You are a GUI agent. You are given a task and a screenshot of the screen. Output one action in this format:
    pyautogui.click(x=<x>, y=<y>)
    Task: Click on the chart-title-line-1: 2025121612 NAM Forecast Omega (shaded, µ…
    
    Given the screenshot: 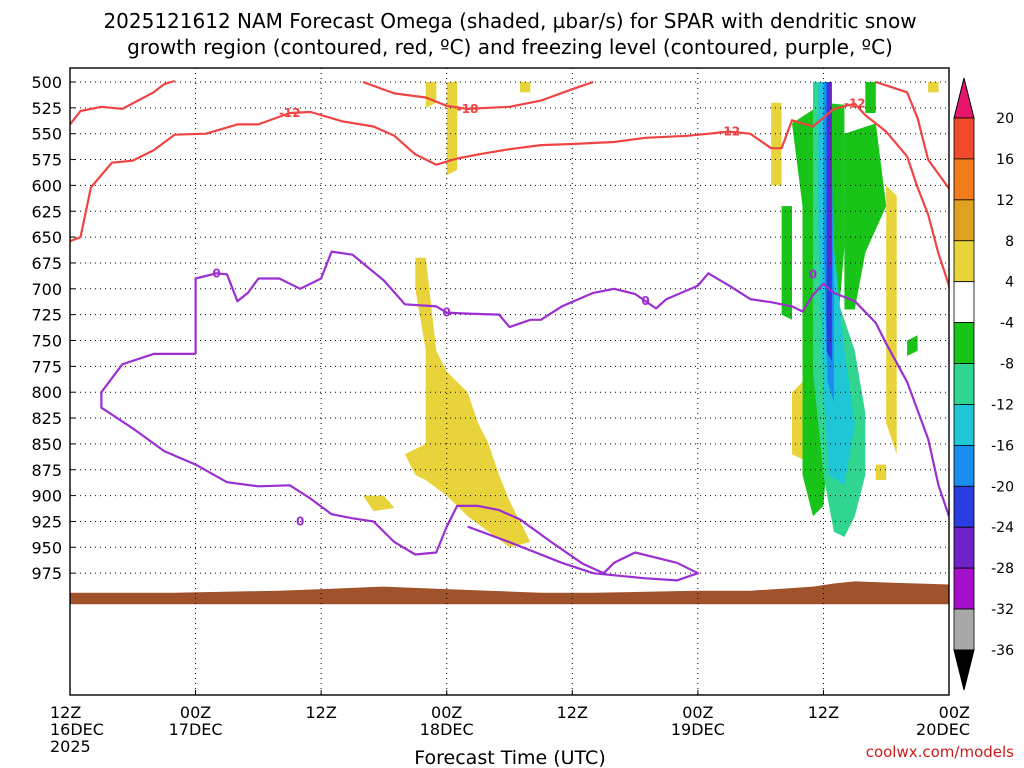 What is the action you would take?
    pyautogui.click(x=509, y=21)
    